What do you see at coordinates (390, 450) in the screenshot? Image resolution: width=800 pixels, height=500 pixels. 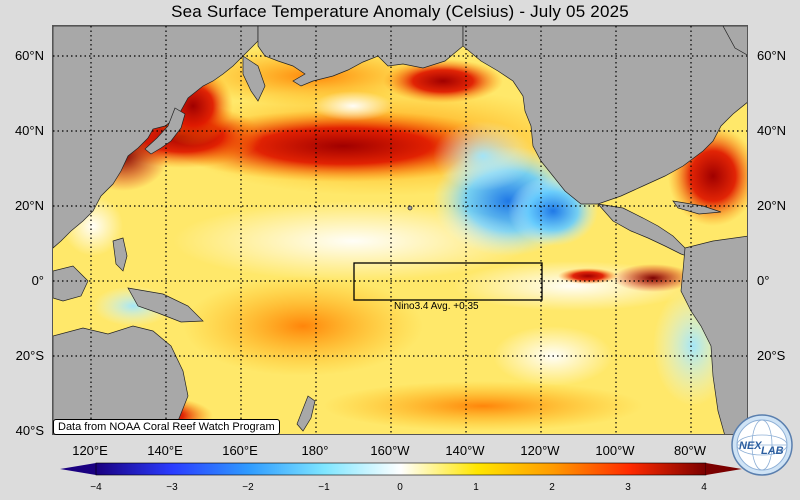 I see `lon-label-160w: 160°W` at bounding box center [390, 450].